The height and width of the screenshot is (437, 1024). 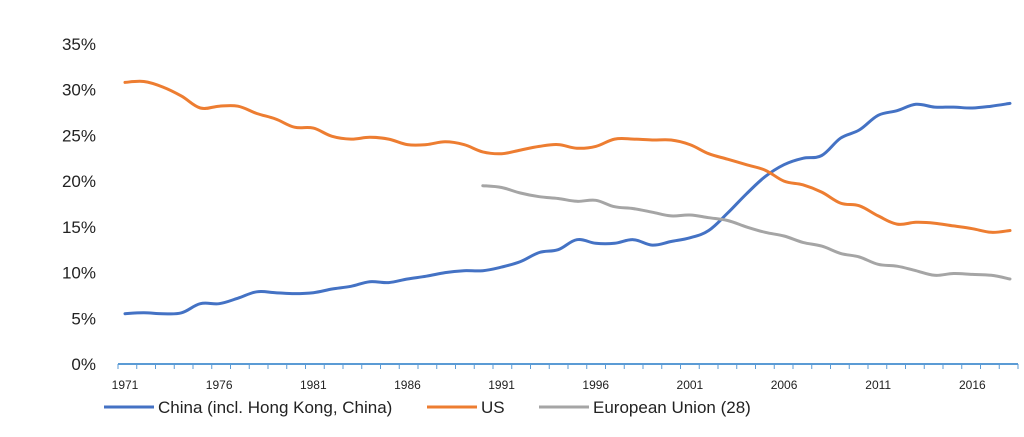 What do you see at coordinates (549, 385) in the screenshot?
I see `x-axis-ticks: 1971 1976 1981 1986 1991 1996 2001 2006 2011 2016` at bounding box center [549, 385].